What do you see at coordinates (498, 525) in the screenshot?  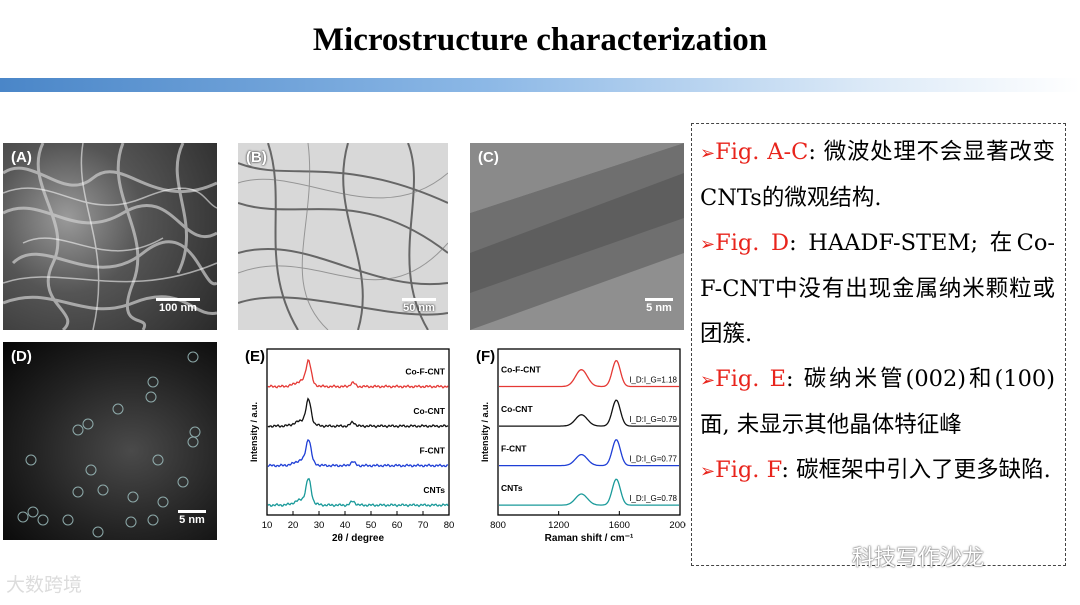 I see `x-tick-label: 800` at bounding box center [498, 525].